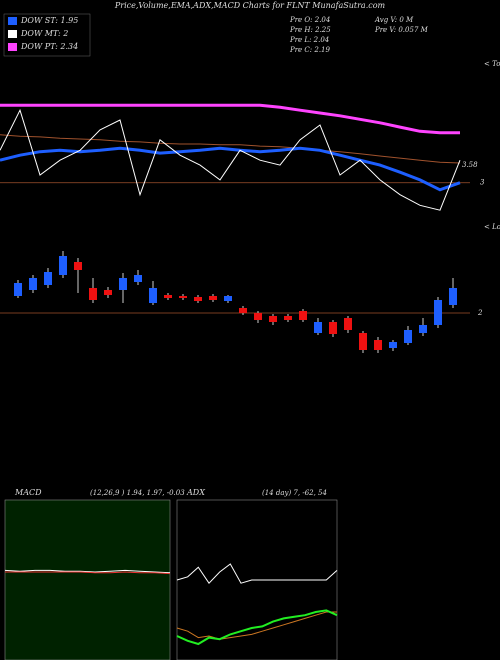  Describe the element at coordinates (394, 20) in the screenshot. I see `stat-label: Avg V: 0 M` at that location.